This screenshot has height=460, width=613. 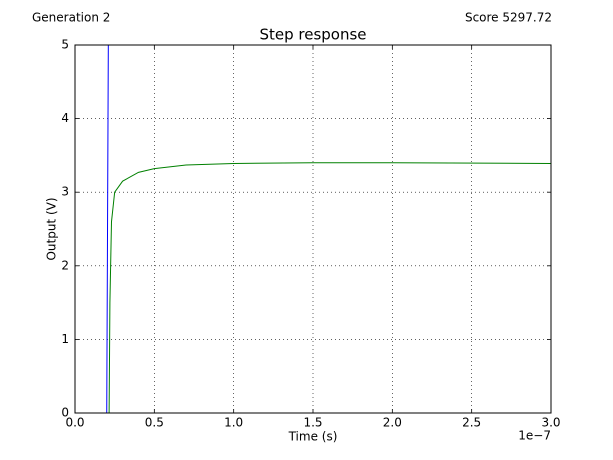 I want to click on chart-title: Step response, so click(x=312, y=35).